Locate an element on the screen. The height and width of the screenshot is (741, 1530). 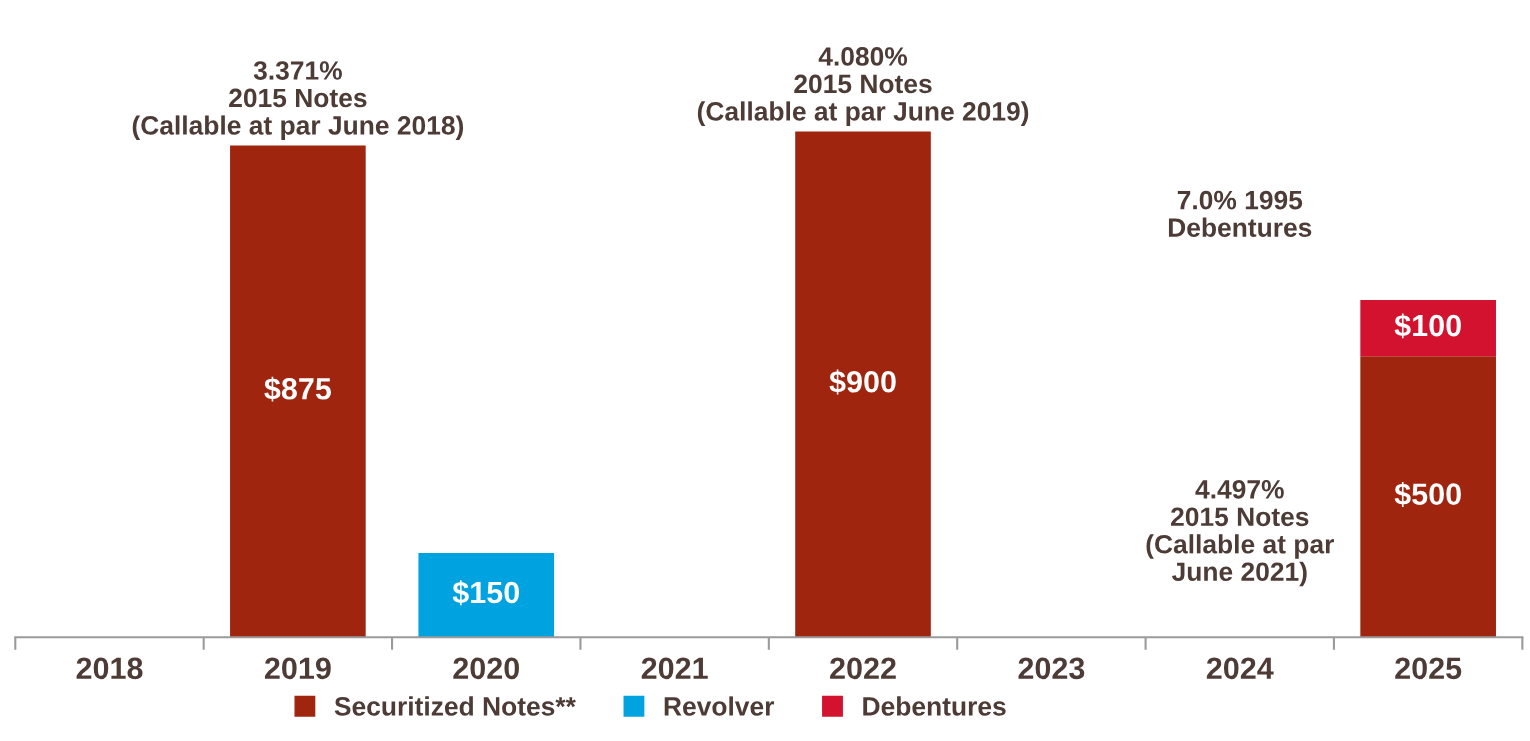
annotation: 3.371% 2015 Notes (Callable at par June 2018) is located at coordinates (298, 100).